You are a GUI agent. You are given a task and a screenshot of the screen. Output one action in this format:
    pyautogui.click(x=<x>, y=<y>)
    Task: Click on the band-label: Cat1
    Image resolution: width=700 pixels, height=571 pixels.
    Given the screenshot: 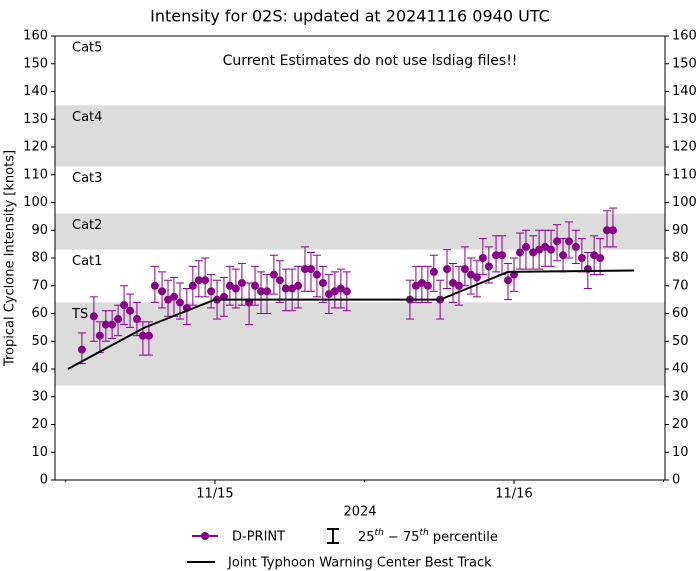 What is the action you would take?
    pyautogui.click(x=87, y=261)
    